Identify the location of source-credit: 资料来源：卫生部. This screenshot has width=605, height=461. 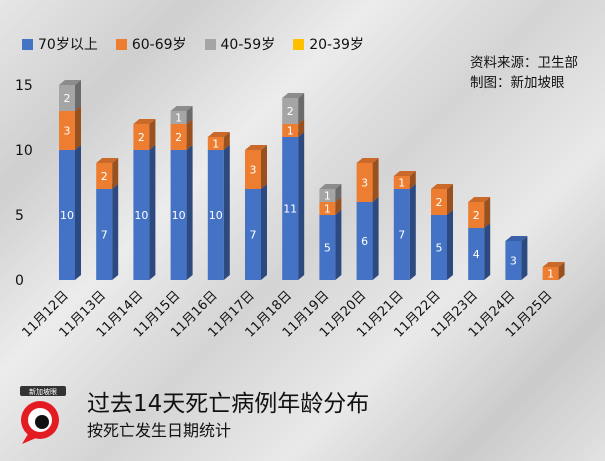
(524, 63).